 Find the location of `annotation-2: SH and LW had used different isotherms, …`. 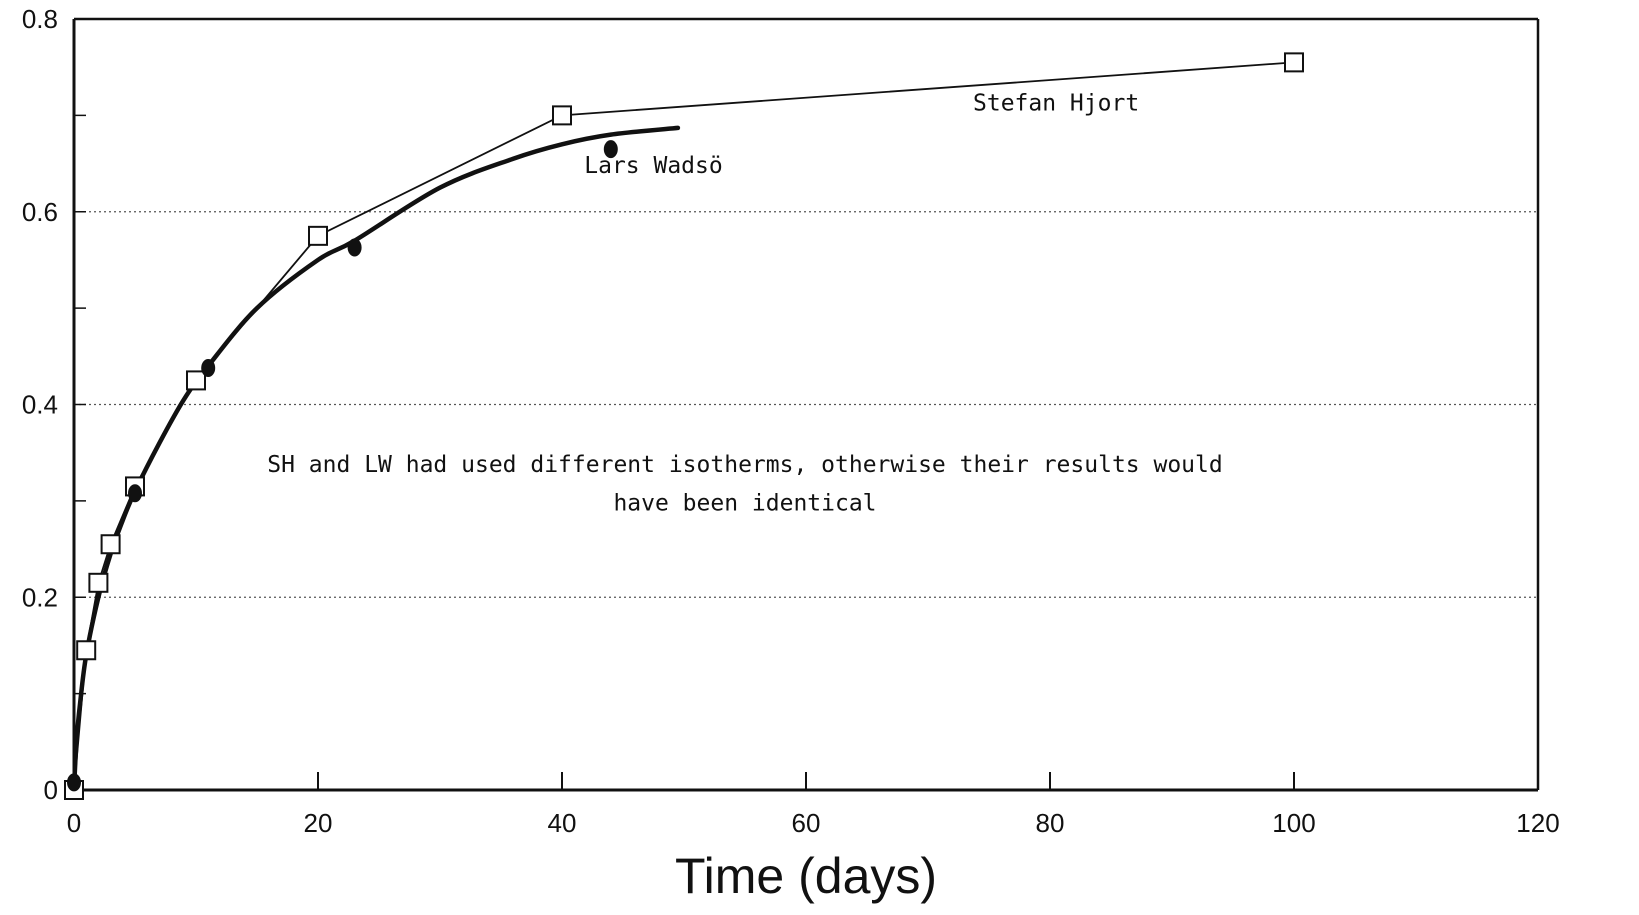

annotation-2: SH and LW had used different isotherms, … is located at coordinates (744, 465).